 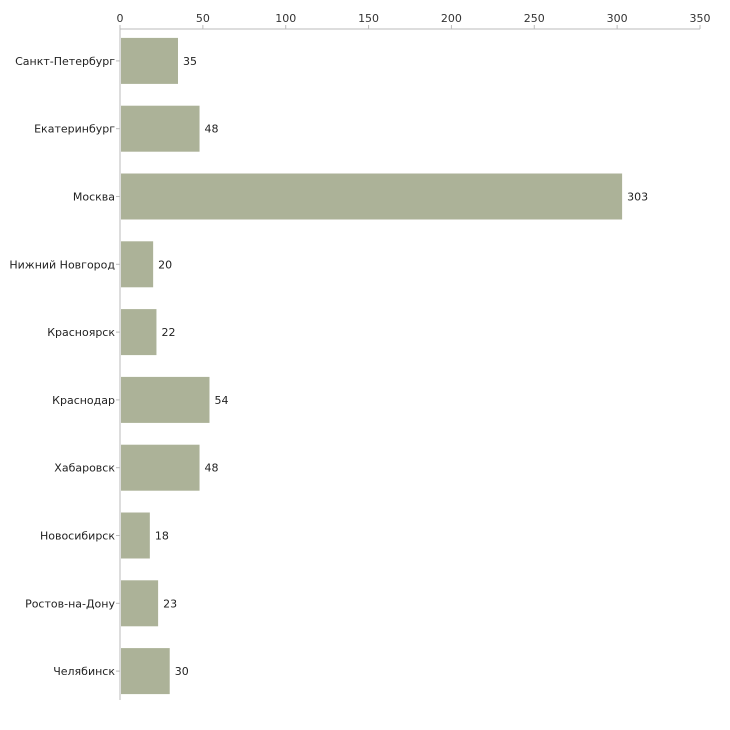 I want to click on category-label: Нижний Новгород, so click(x=62, y=264).